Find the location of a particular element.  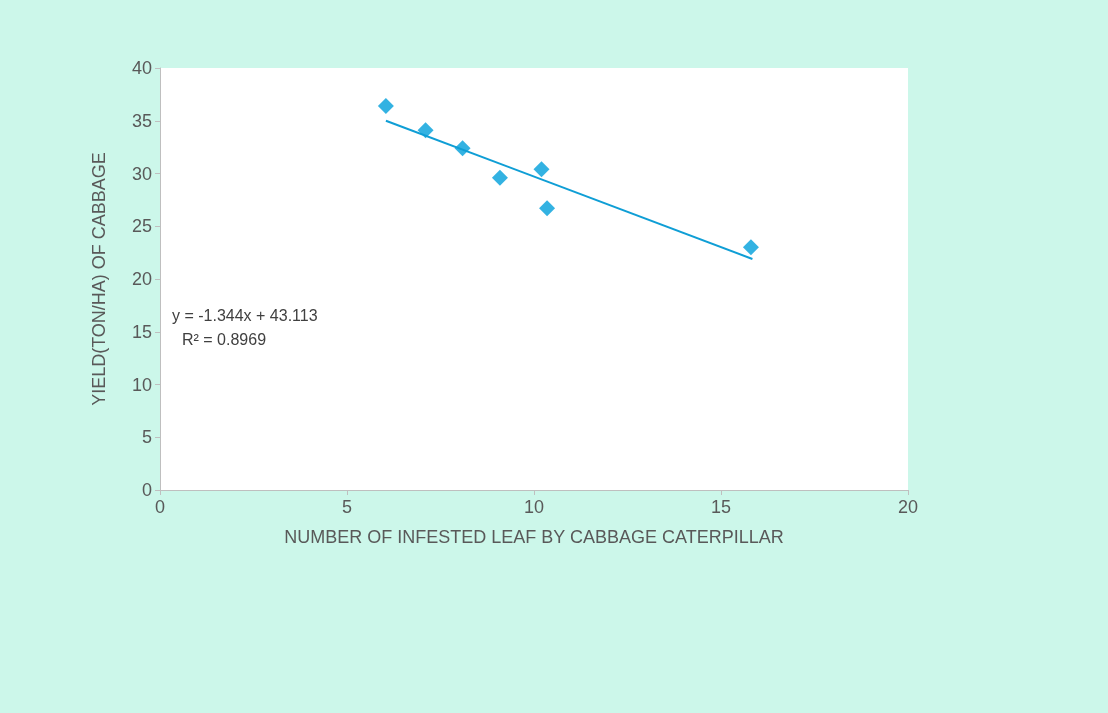

y-tick-label: 15 is located at coordinates (141, 331).